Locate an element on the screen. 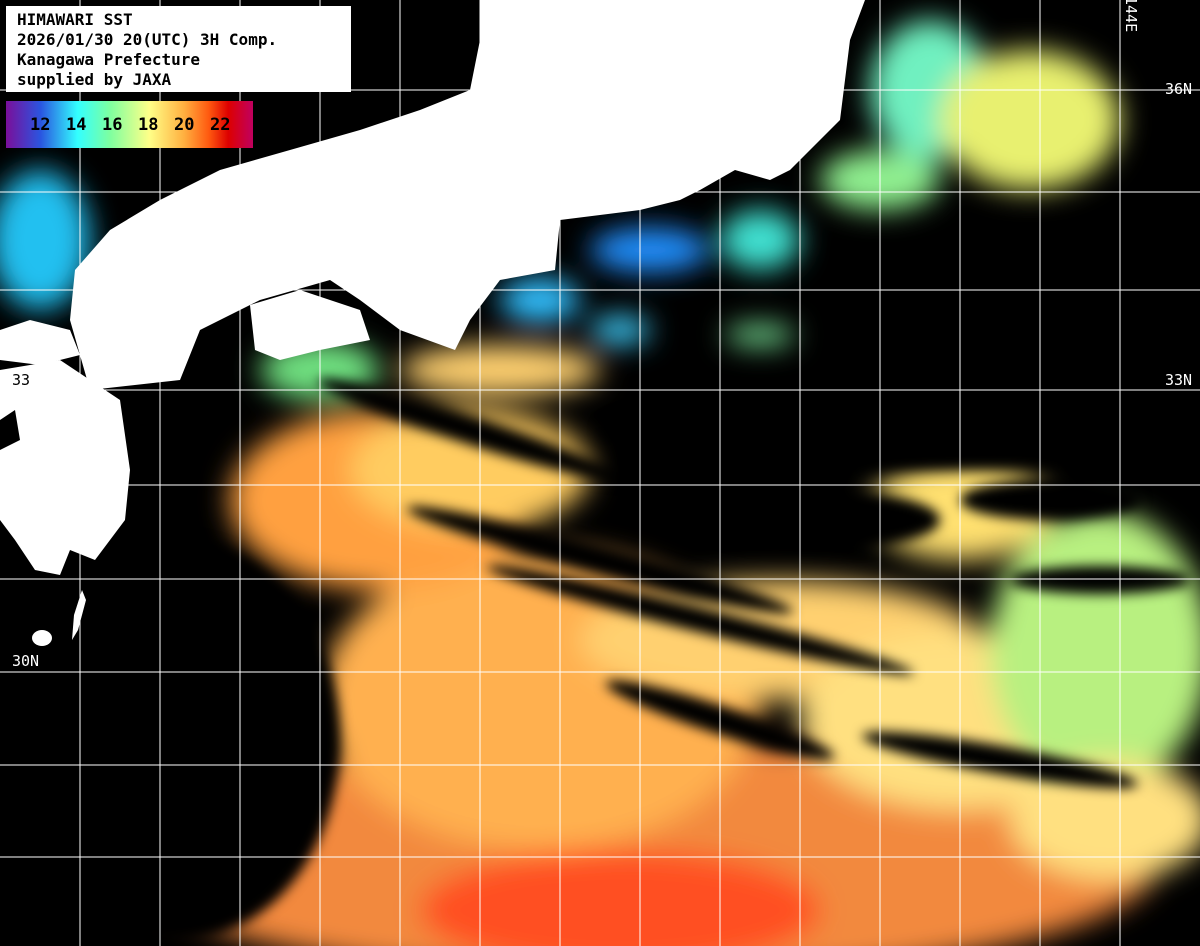  legend-tick: 16 is located at coordinates (112, 124).